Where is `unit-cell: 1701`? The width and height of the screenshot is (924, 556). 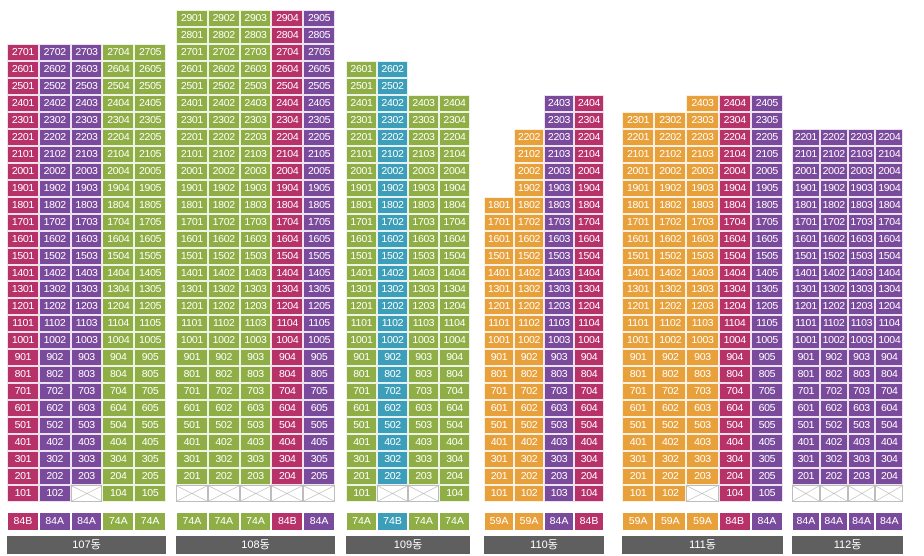 unit-cell: 1701 is located at coordinates (806, 222).